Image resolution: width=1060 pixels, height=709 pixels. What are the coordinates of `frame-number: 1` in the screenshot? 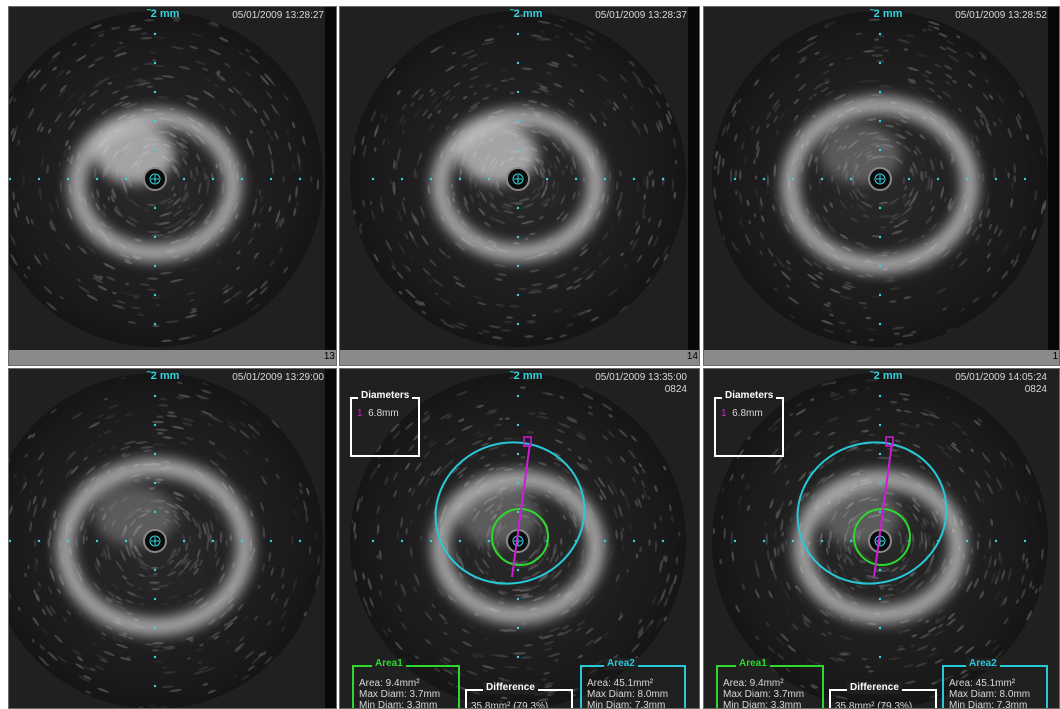 It's located at (1055, 356).